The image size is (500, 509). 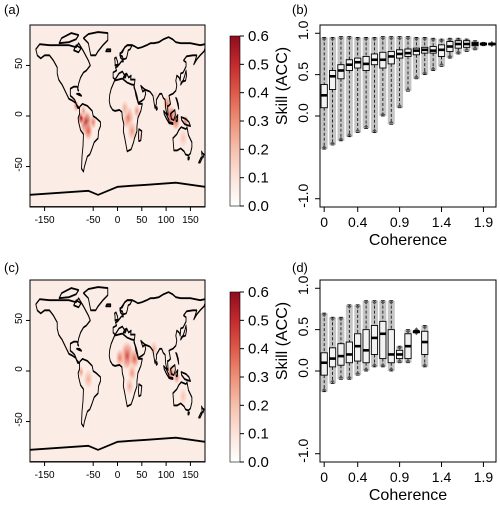 I want to click on panel-label-c: (c), so click(x=11, y=267).